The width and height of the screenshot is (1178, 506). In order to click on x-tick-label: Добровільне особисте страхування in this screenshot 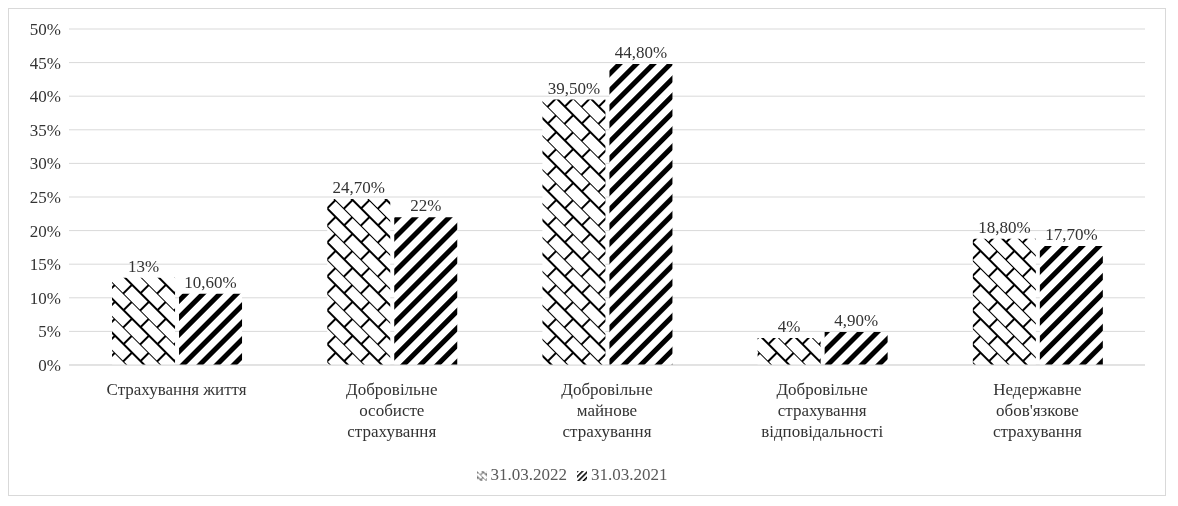, I will do `click(392, 410)`.